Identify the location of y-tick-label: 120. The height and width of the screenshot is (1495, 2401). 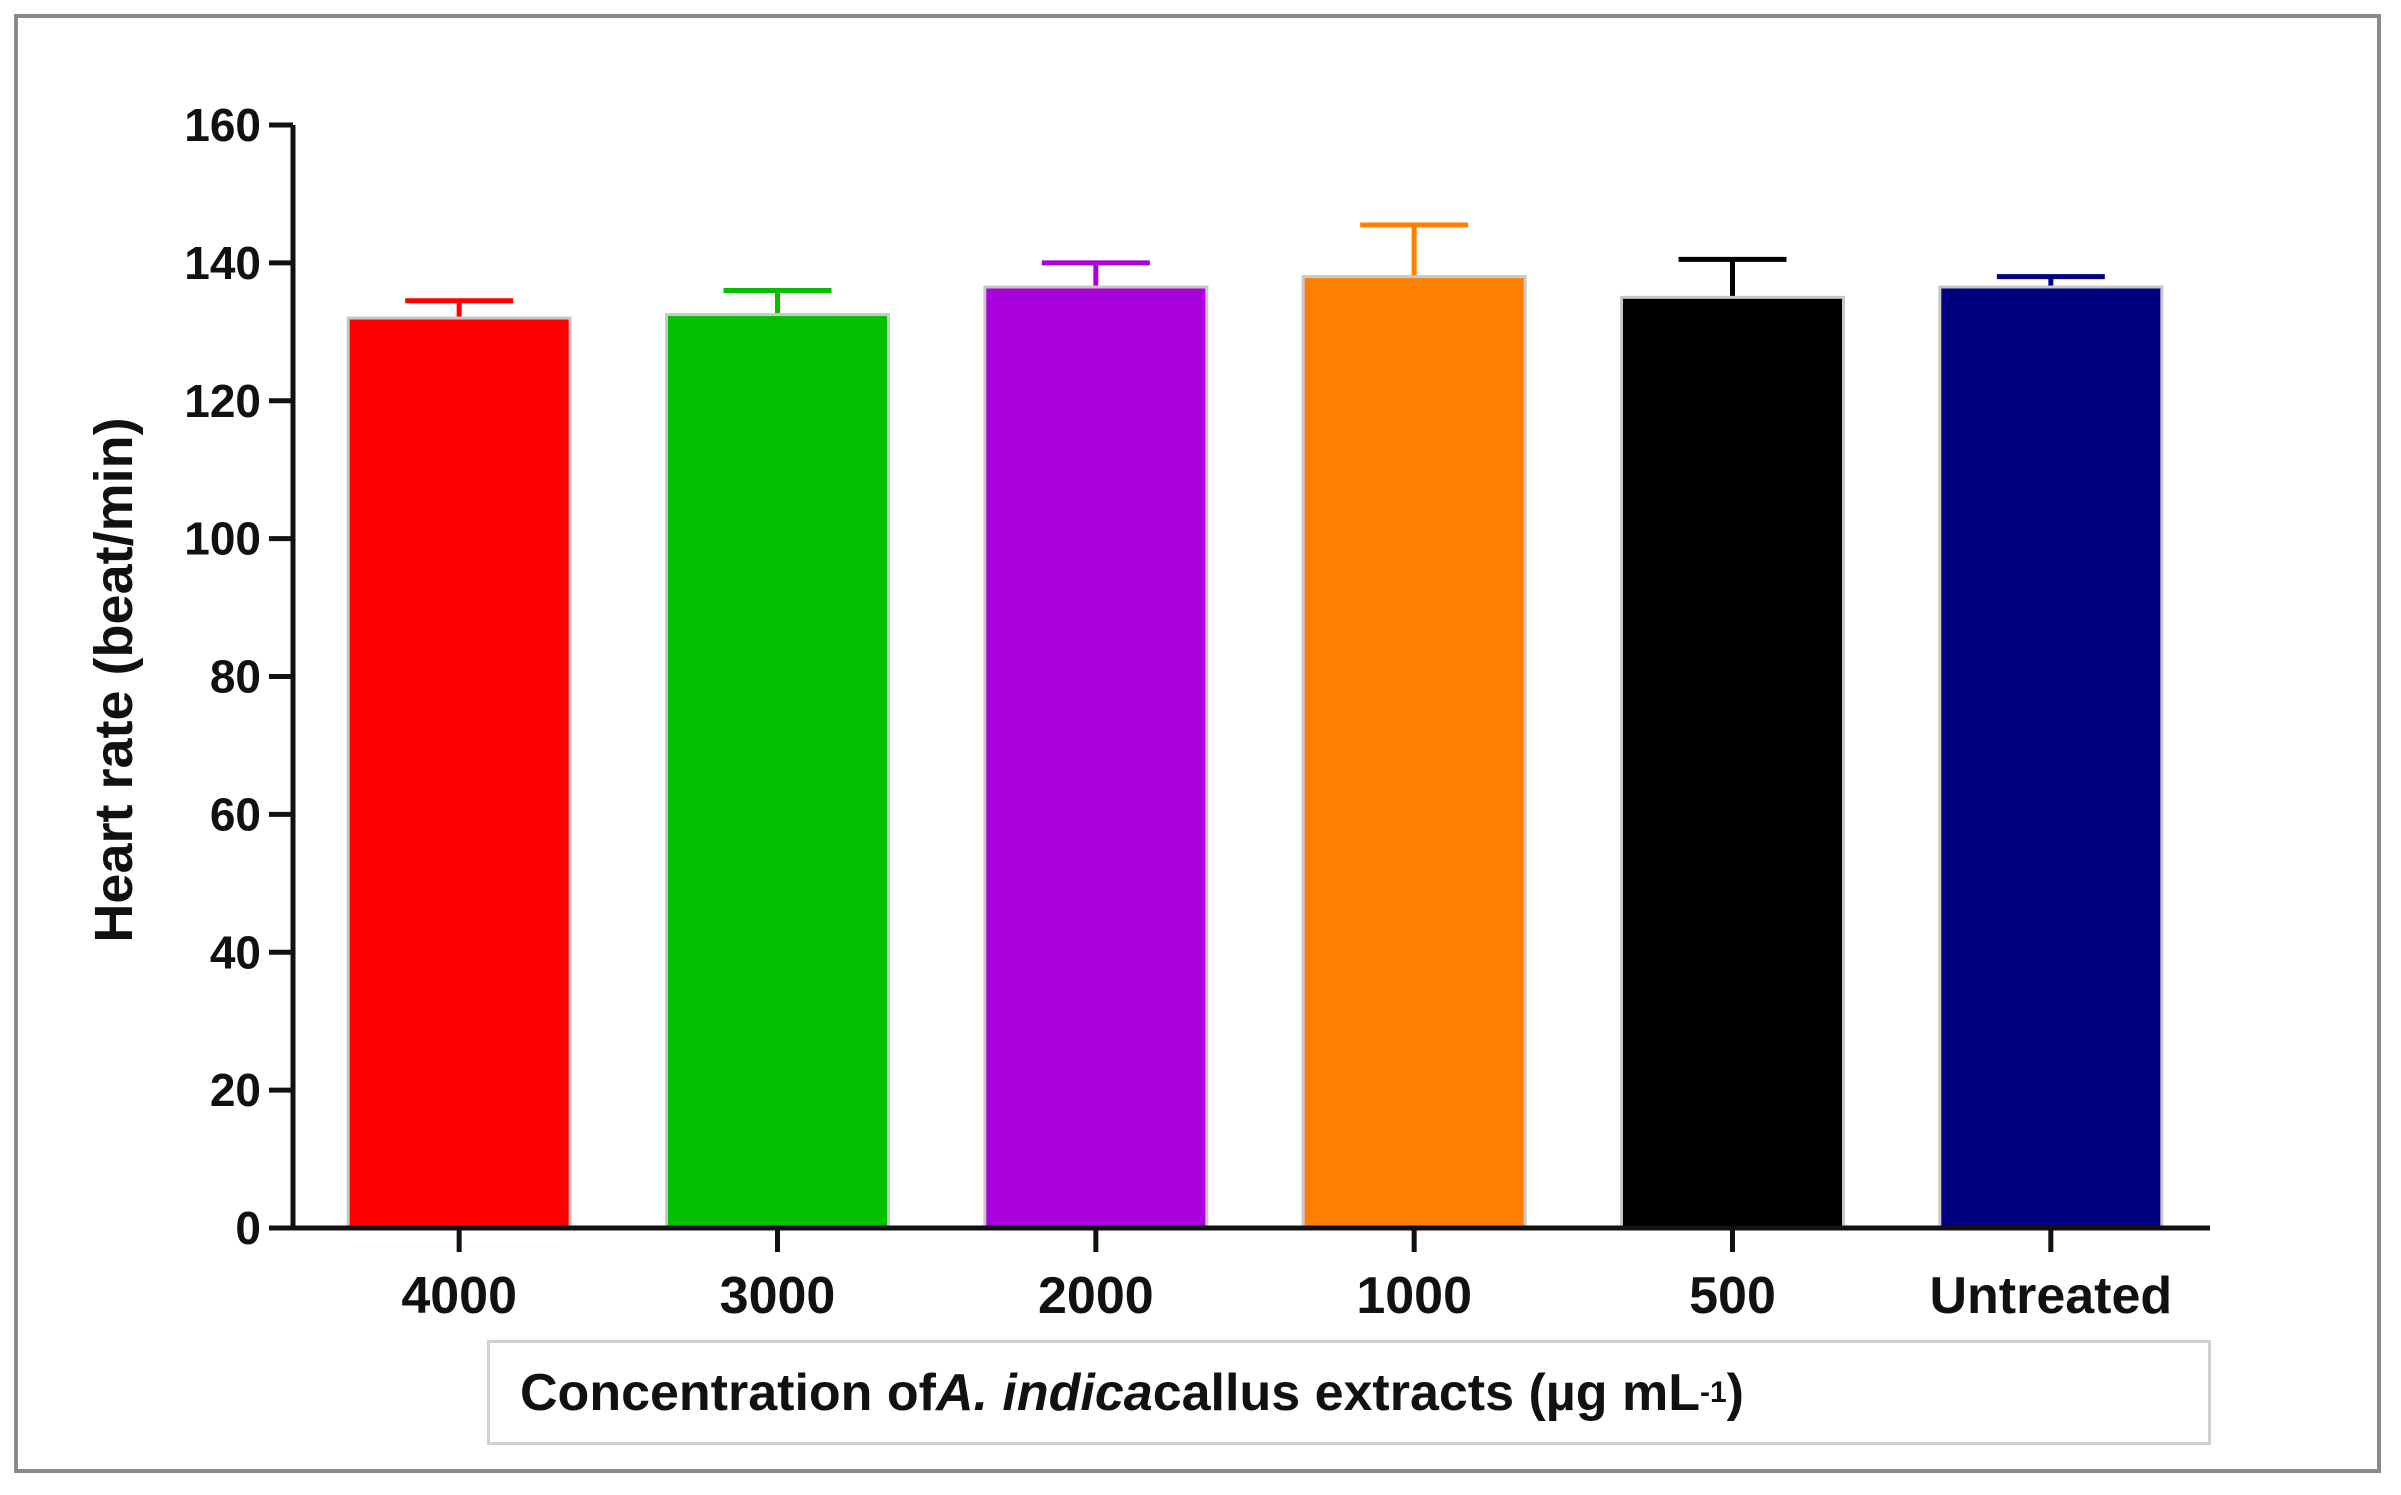
(222, 401).